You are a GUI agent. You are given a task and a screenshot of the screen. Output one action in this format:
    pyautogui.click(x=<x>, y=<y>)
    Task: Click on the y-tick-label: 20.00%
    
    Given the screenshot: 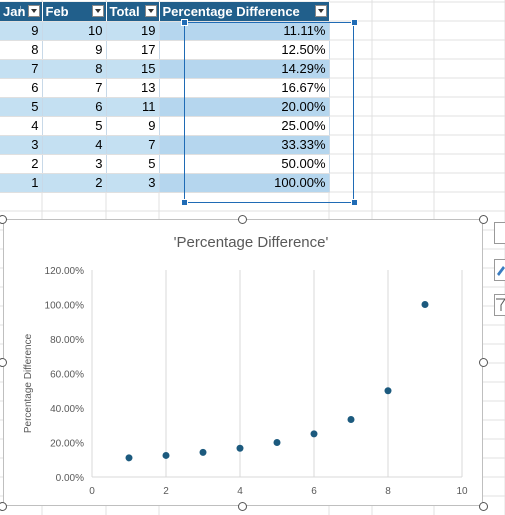 What is the action you would take?
    pyautogui.click(x=67, y=444)
    